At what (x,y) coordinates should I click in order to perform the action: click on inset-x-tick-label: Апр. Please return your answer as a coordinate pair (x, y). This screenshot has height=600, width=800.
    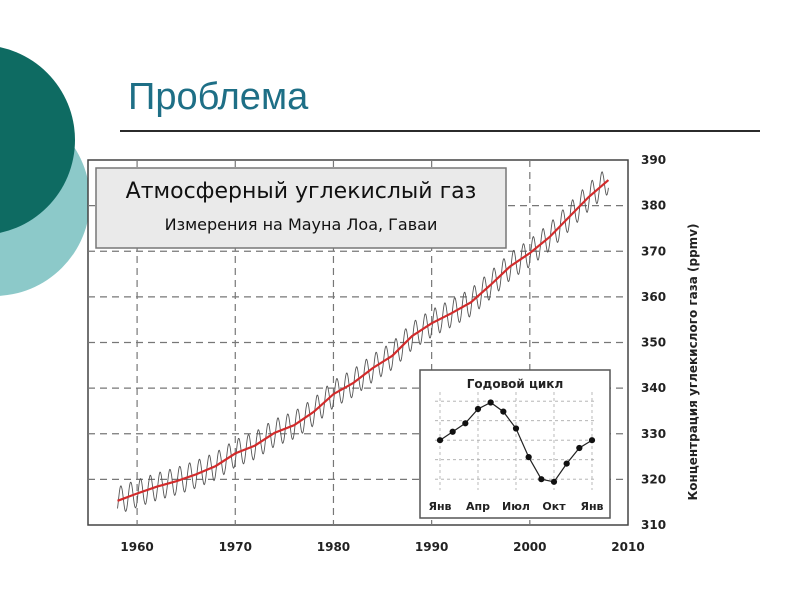
    Looking at the image, I should click on (478, 506).